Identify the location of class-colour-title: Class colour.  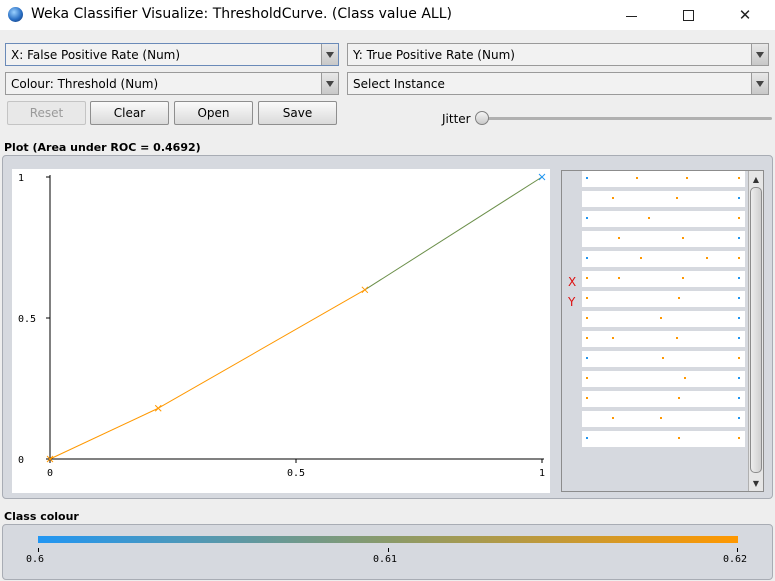
(41, 516).